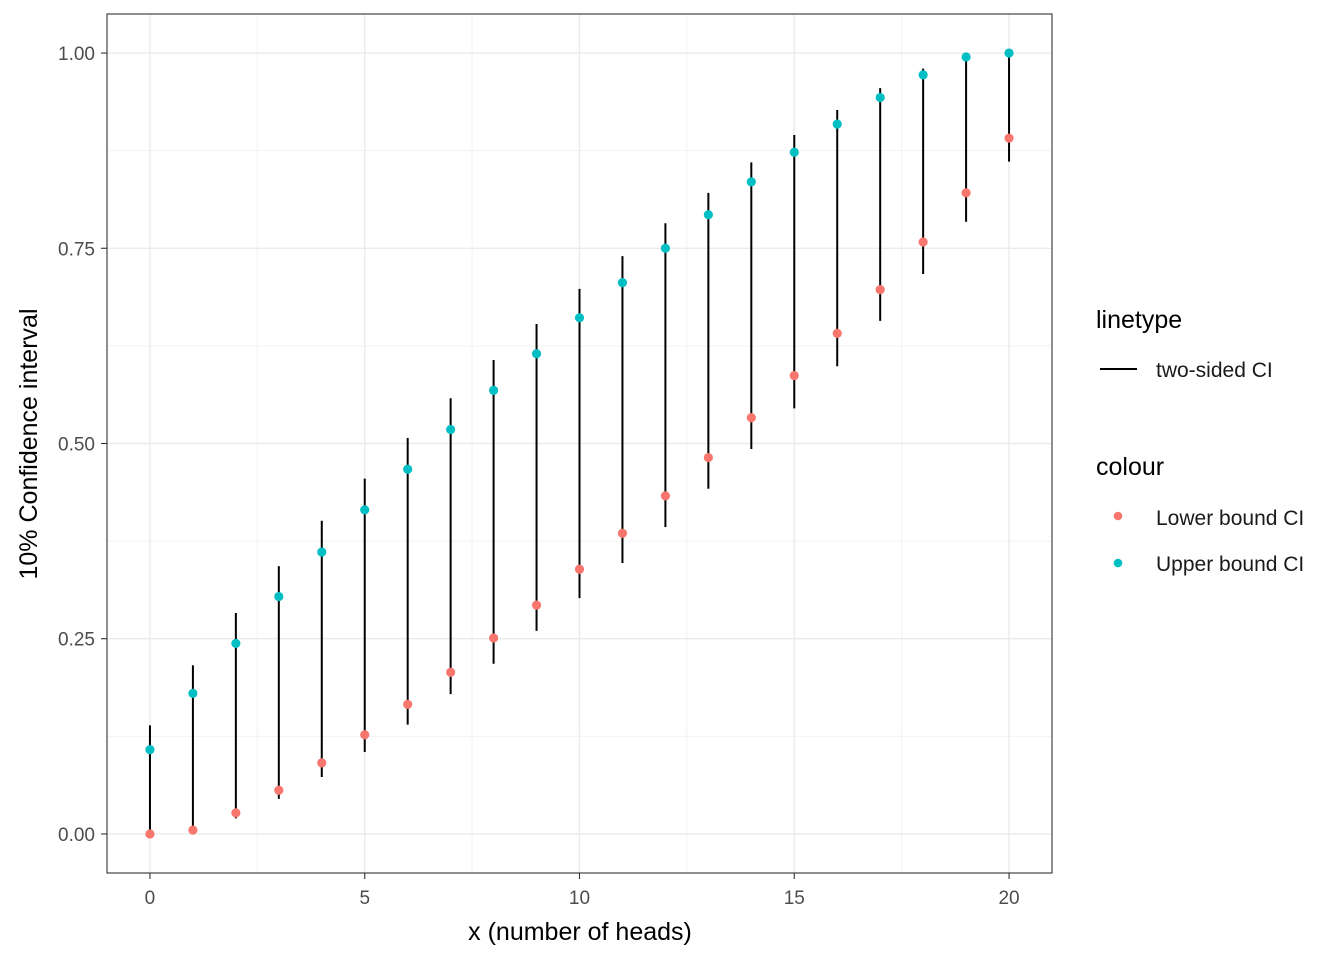  What do you see at coordinates (29, 444) in the screenshot?
I see `y-axis-title: 10% Confidence interval` at bounding box center [29, 444].